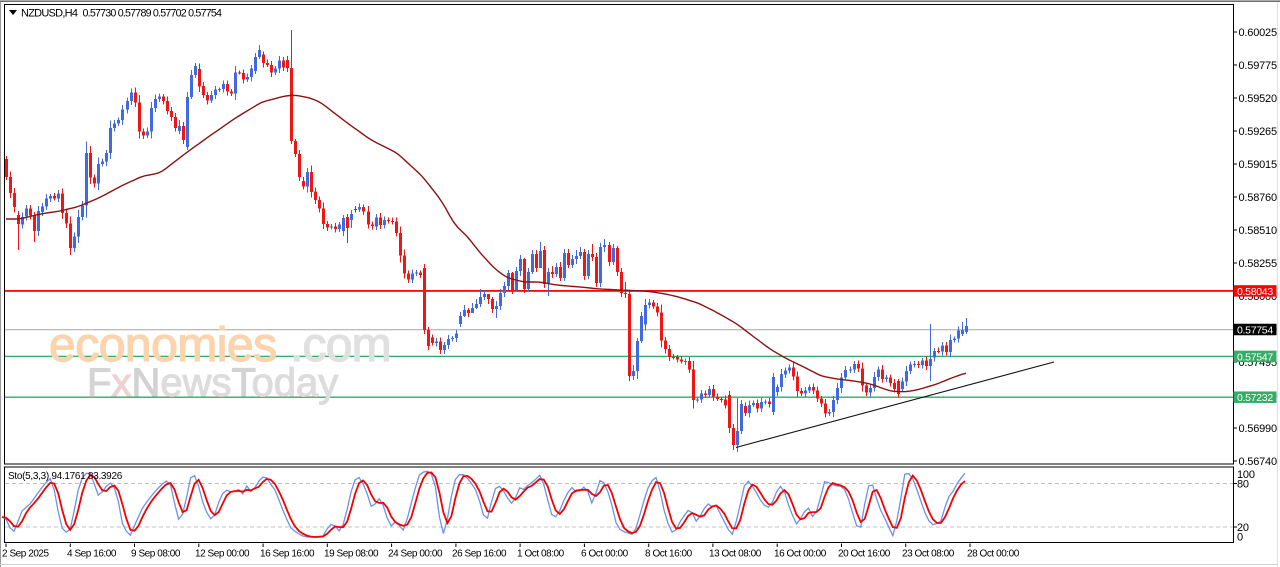  I want to click on svg-text: 13 Oct 08:00, so click(735, 554).